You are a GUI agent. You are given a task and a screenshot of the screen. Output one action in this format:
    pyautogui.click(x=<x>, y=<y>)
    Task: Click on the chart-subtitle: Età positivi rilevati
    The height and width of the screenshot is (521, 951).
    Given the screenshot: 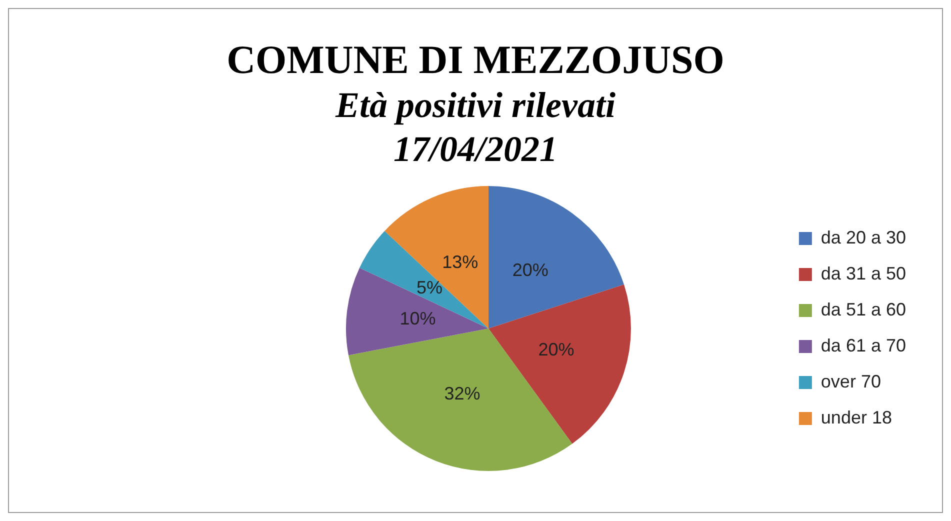 What is the action you would take?
    pyautogui.click(x=475, y=105)
    